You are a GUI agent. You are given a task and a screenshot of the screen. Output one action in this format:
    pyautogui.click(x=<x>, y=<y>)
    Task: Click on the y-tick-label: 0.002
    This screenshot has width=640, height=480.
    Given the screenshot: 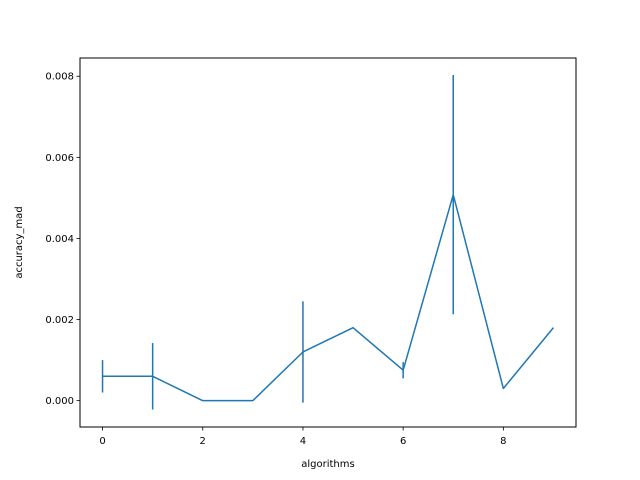 What is the action you would take?
    pyautogui.click(x=59, y=320)
    